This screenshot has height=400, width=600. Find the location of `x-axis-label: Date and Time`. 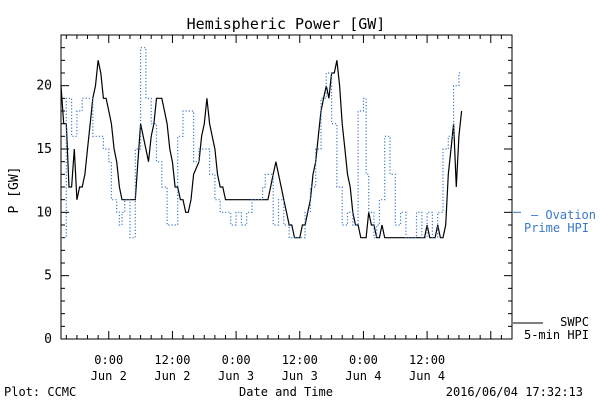

x-axis-label: Date and Time is located at coordinates (286, 392).